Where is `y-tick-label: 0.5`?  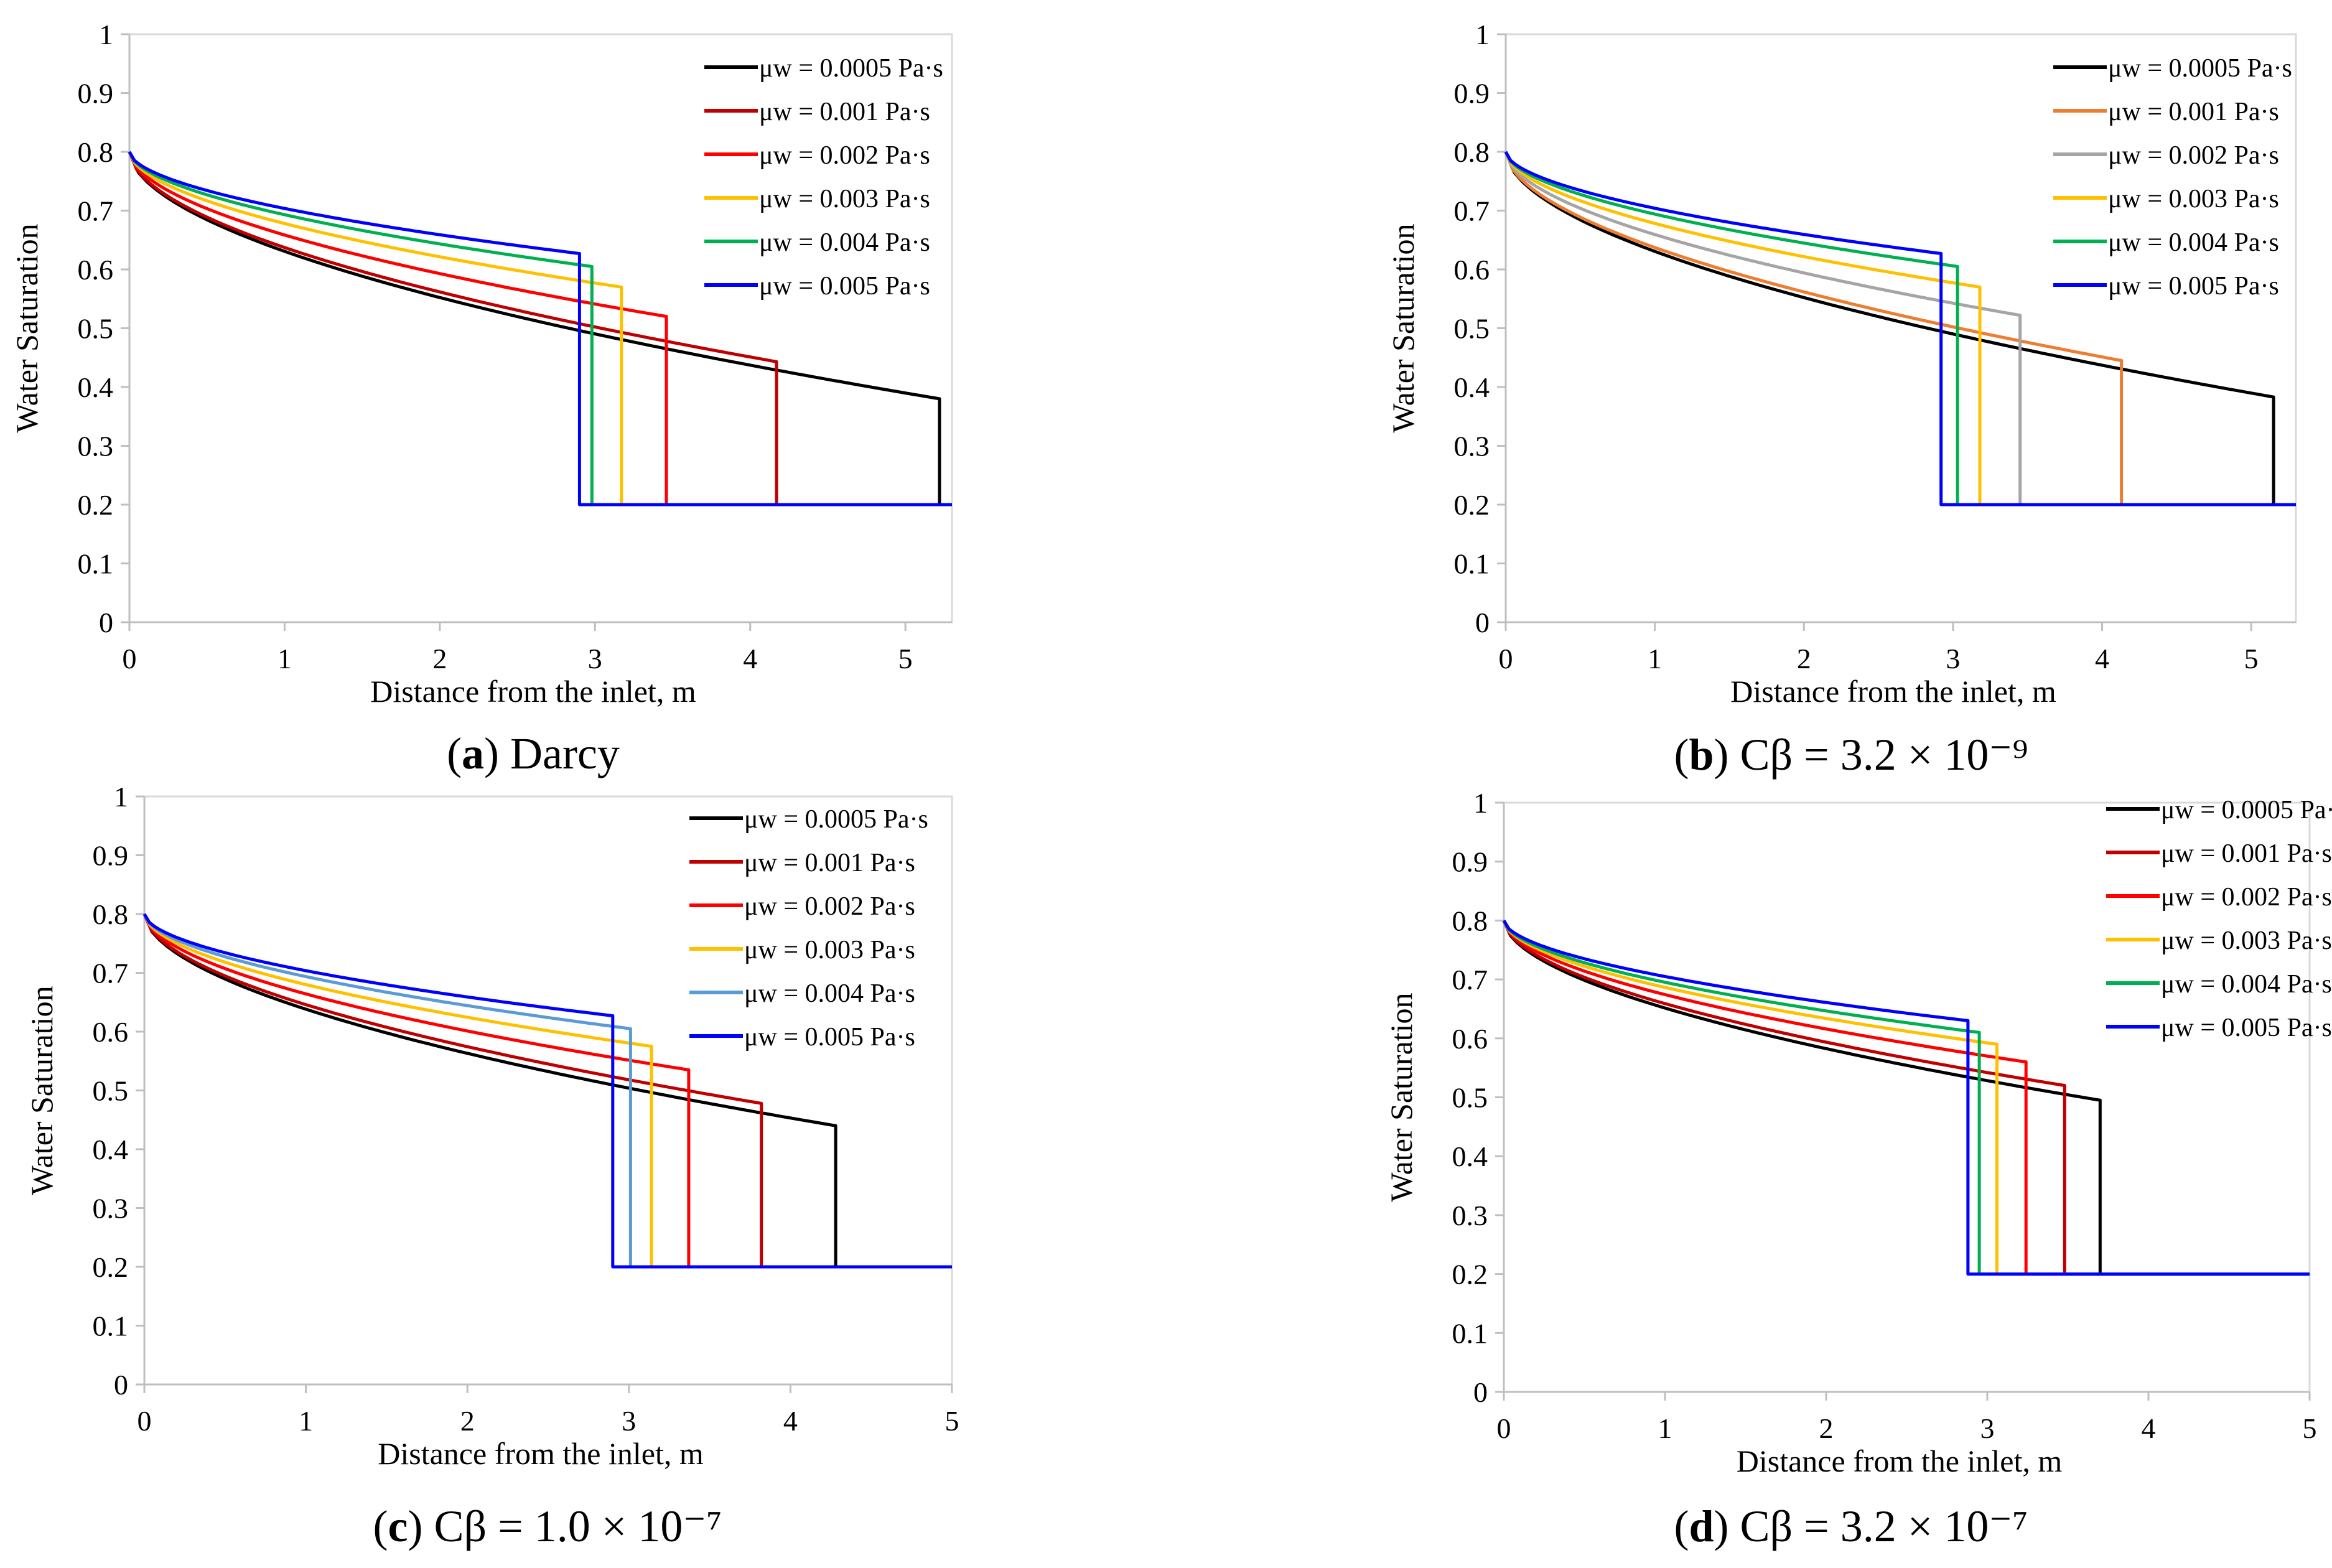 y-tick-label: 0.5 is located at coordinates (111, 1091).